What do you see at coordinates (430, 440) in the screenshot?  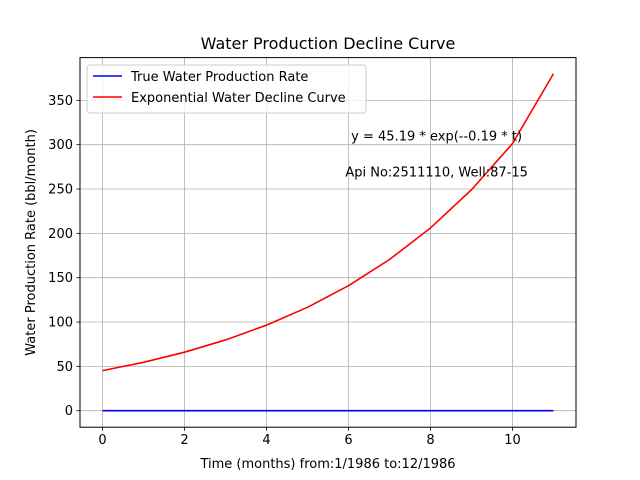 I see `x-tick-label: 8` at bounding box center [430, 440].